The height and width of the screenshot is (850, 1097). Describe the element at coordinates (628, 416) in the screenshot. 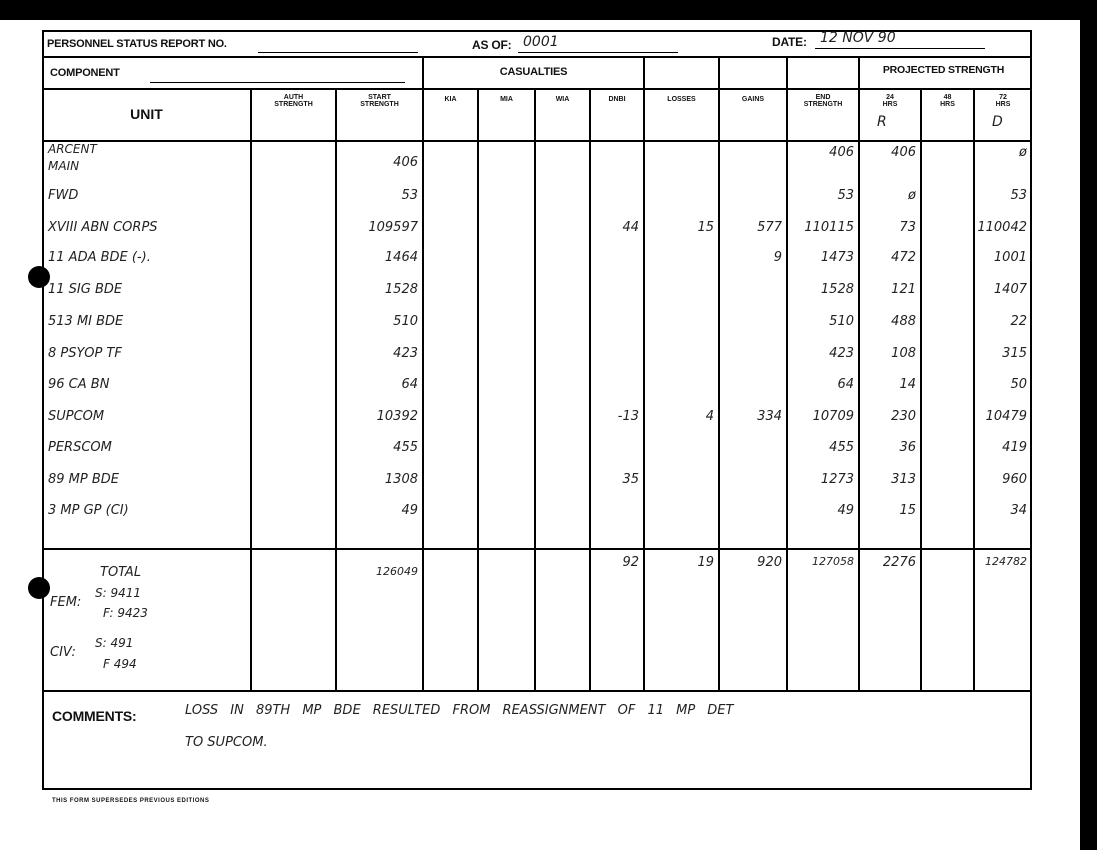

I see `cell-dnbi: -13` at that location.